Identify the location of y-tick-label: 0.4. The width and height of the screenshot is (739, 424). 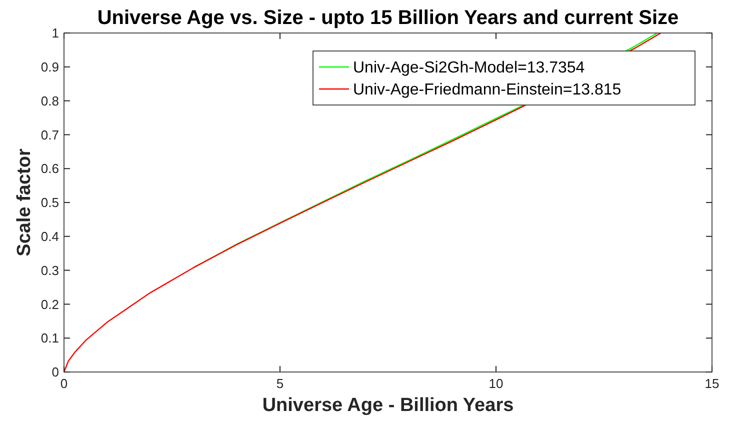
(49, 236).